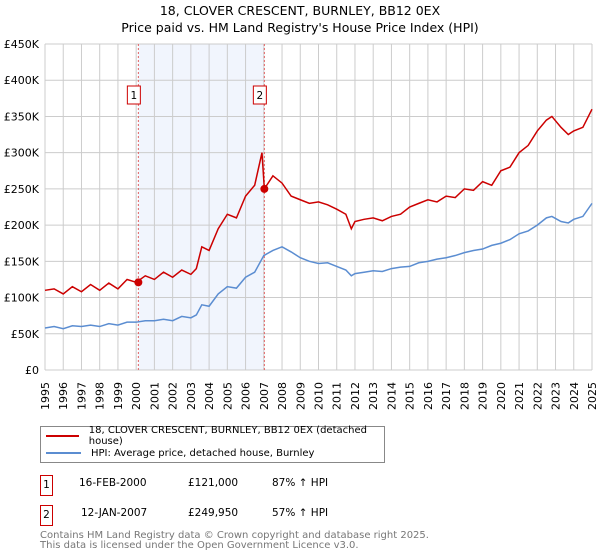 This screenshot has height=560, width=600. What do you see at coordinates (556, 396) in the screenshot?
I see `x-tick-label: 2023` at bounding box center [556, 396].